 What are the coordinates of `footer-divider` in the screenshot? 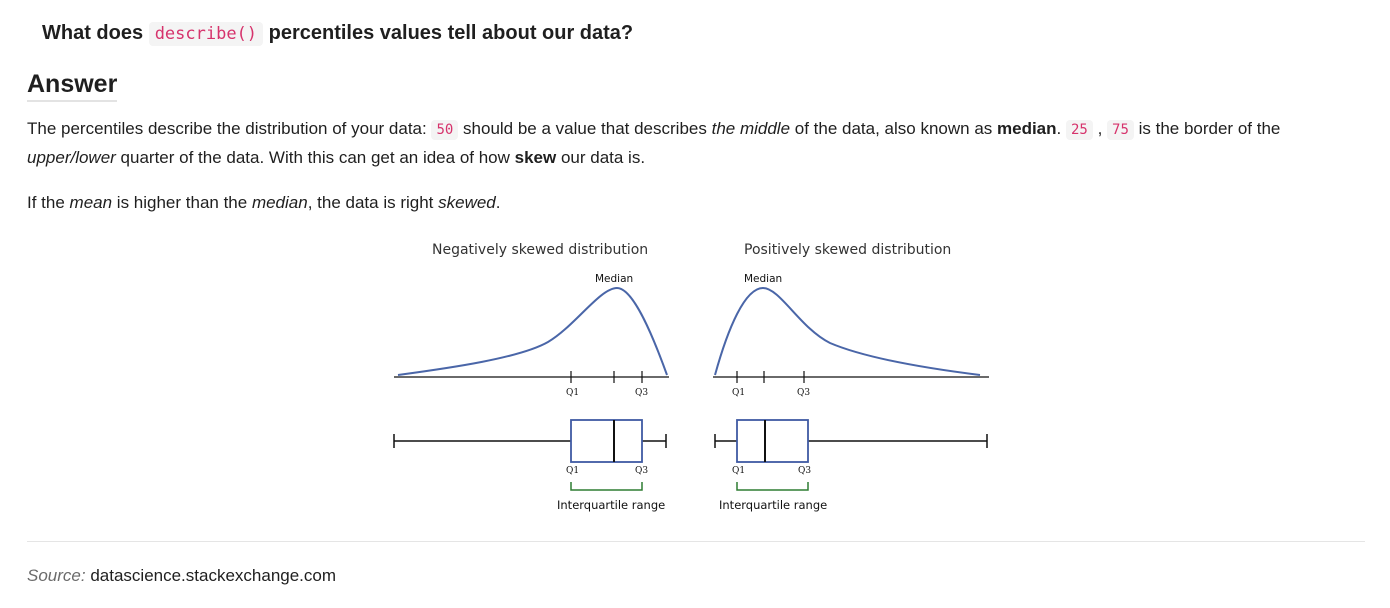 It's located at (696, 541).